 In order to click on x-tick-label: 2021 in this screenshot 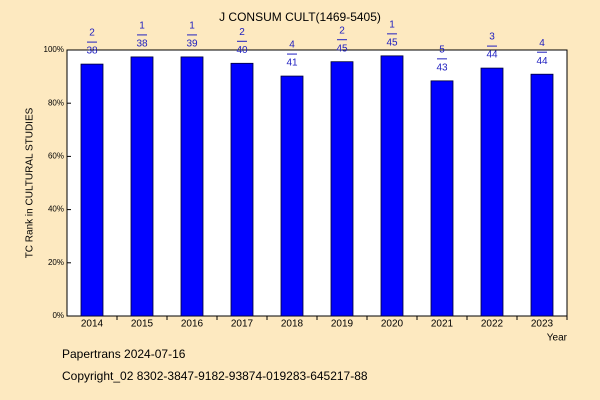, I will do `click(442, 324)`.